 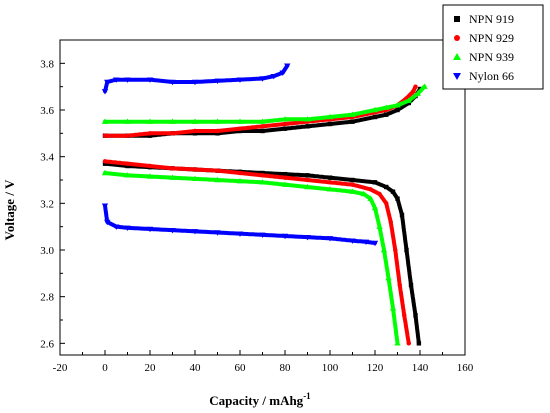 I want to click on y-axis-ticks: 2.6 2.8 3.0 3.2 3.4 3.6 3.8, so click(x=52, y=204).